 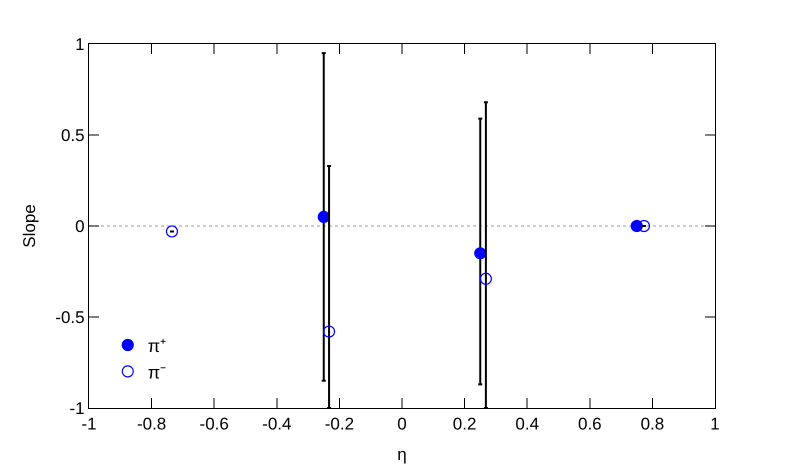 What do you see at coordinates (402, 454) in the screenshot?
I see `x-axis-title: η` at bounding box center [402, 454].